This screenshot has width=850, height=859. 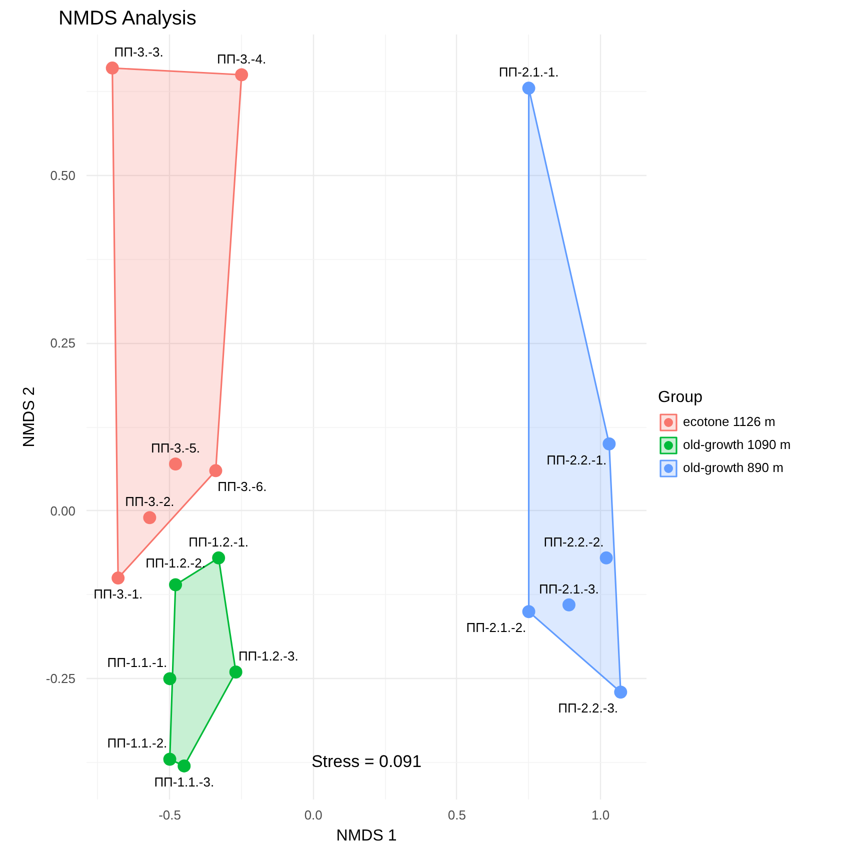 I want to click on y-axis-title: NMDS 2, so click(x=29, y=417).